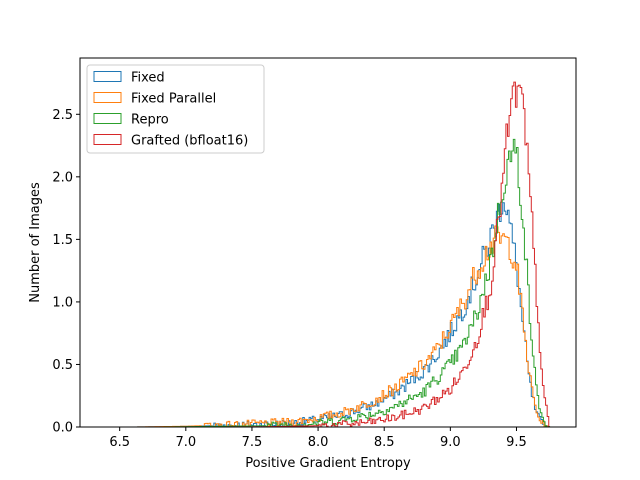  What do you see at coordinates (62, 177) in the screenshot?
I see `y-tick-label: 2.0` at bounding box center [62, 177].